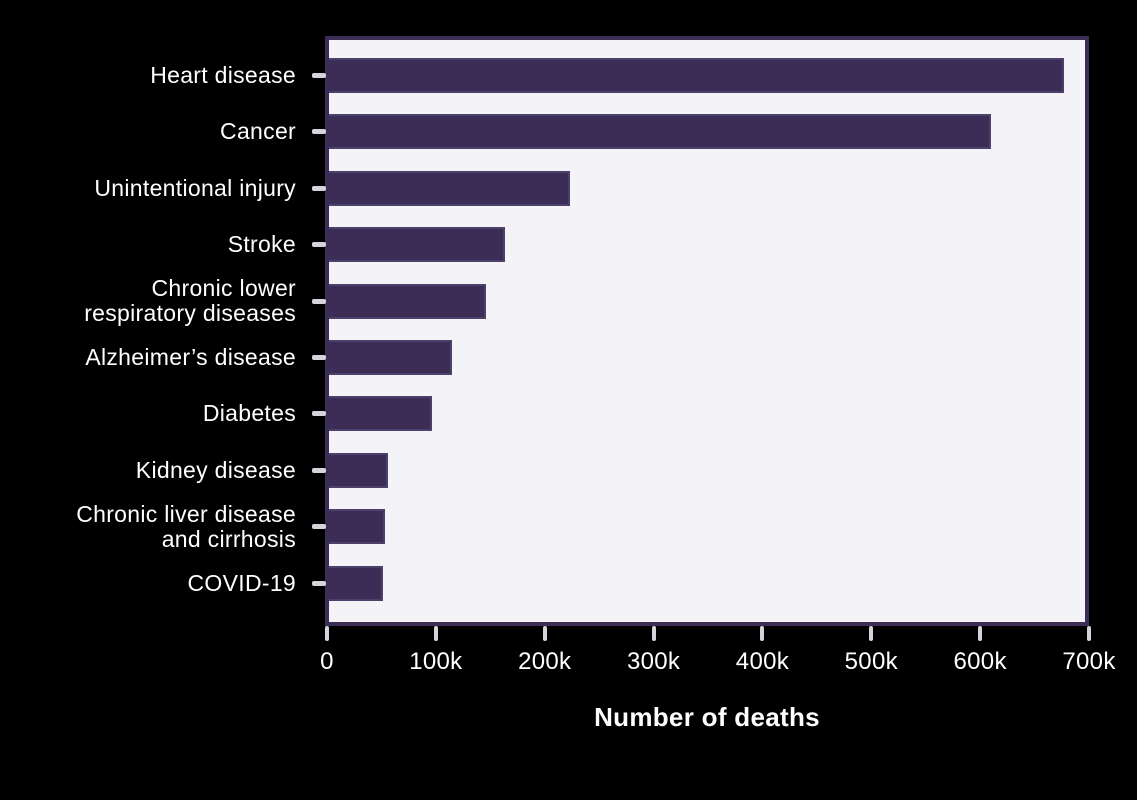  Describe the element at coordinates (871, 661) in the screenshot. I see `x-tick-label: 500k` at that location.